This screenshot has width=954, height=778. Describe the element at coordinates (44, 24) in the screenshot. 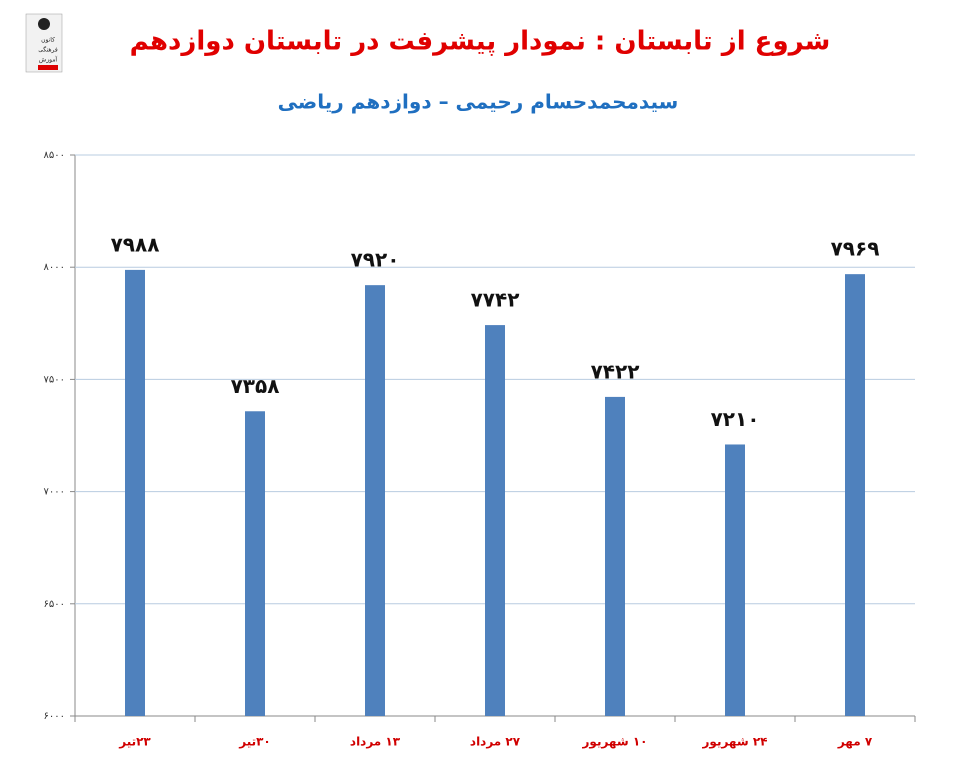

I see `logo-icon` at that location.